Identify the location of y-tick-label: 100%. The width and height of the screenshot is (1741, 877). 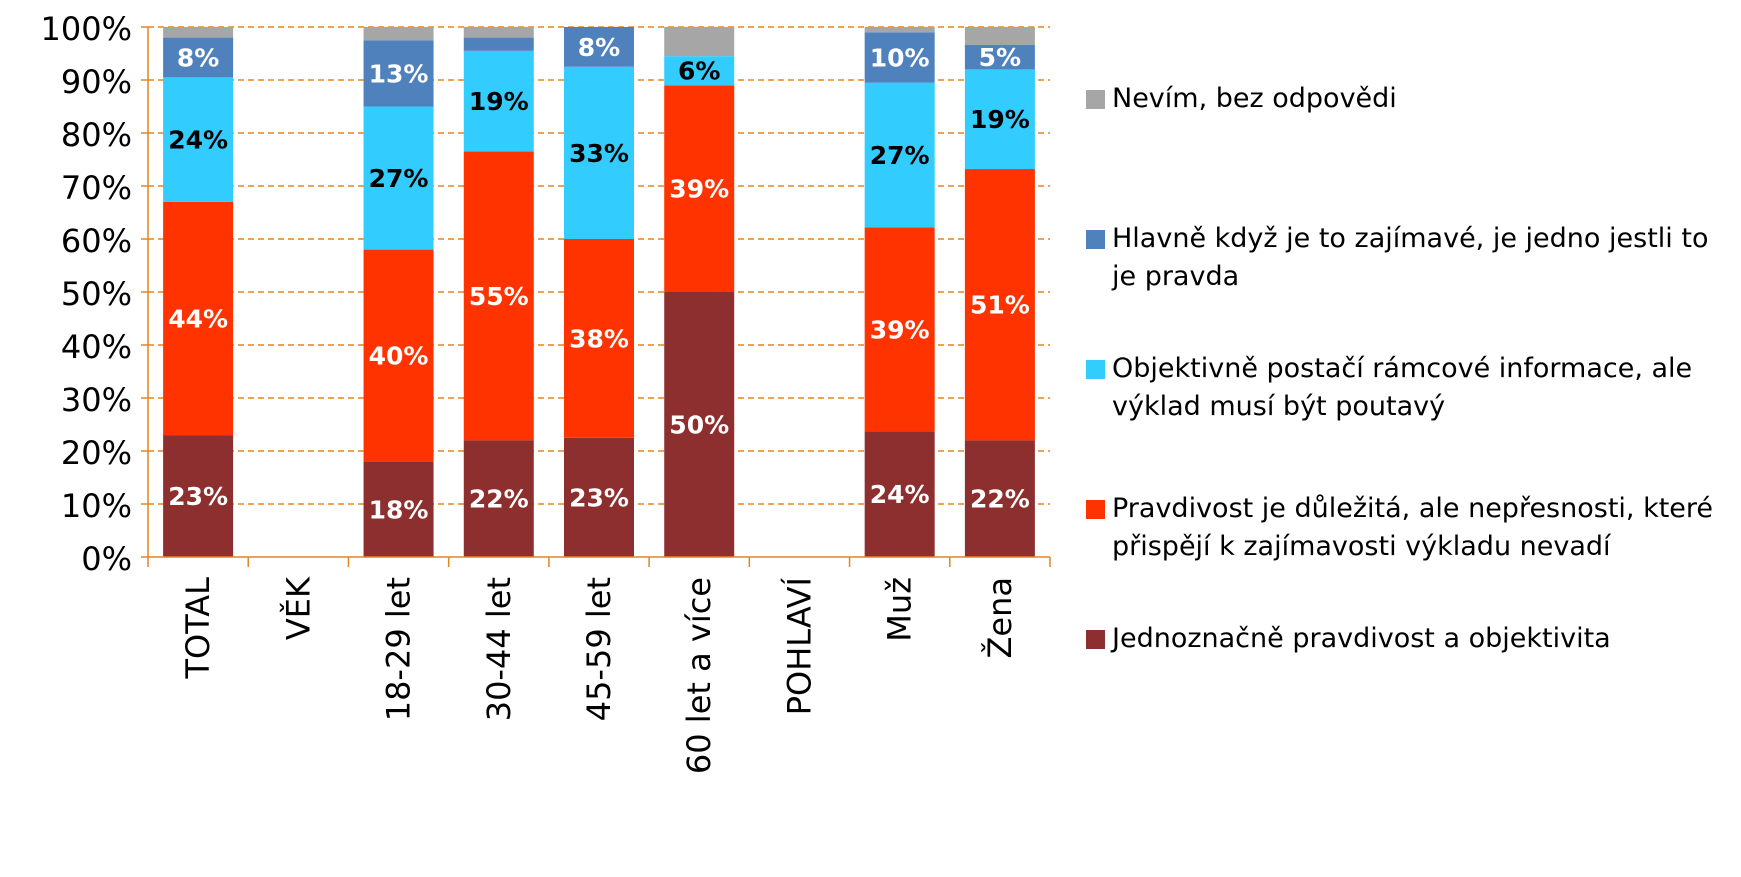
(86, 29).